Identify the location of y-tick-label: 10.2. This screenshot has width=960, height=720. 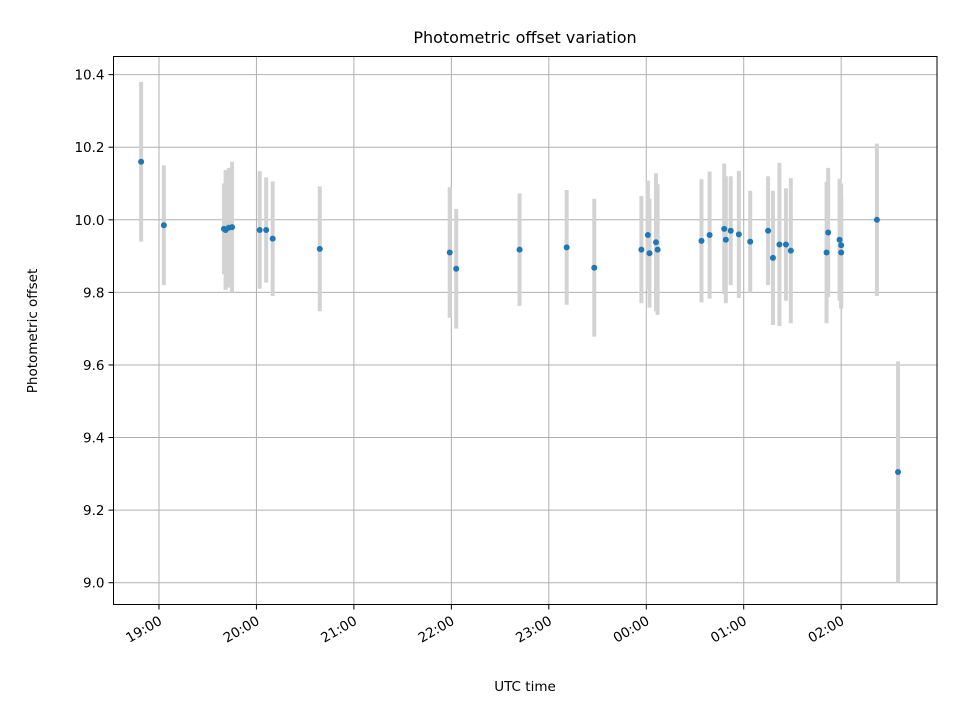
(89, 148).